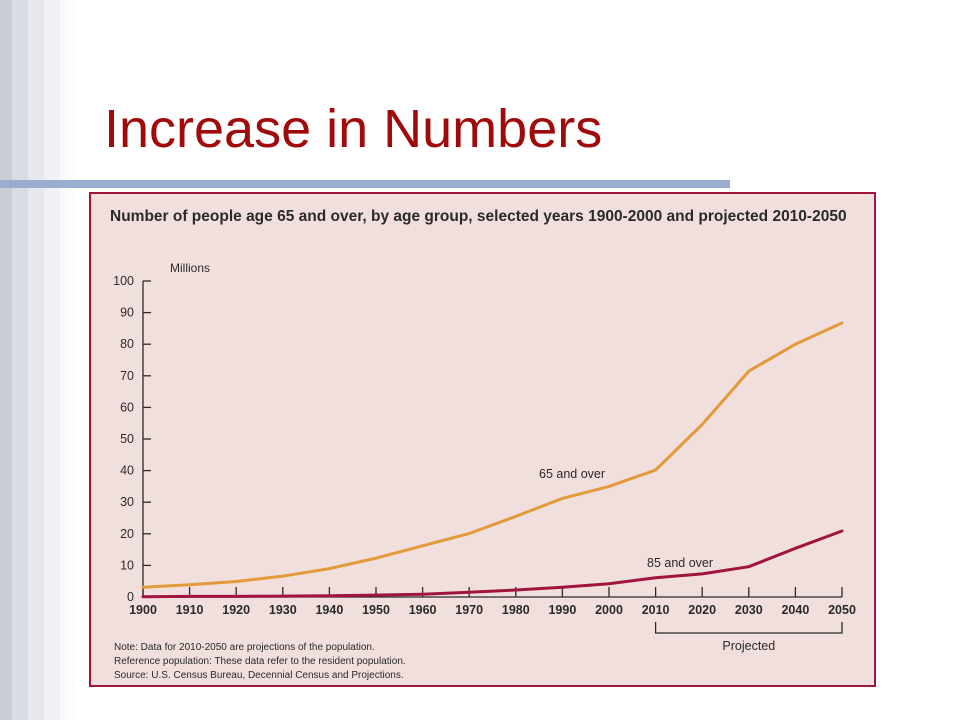  I want to click on y-tick-label-30: 30, so click(127, 502).